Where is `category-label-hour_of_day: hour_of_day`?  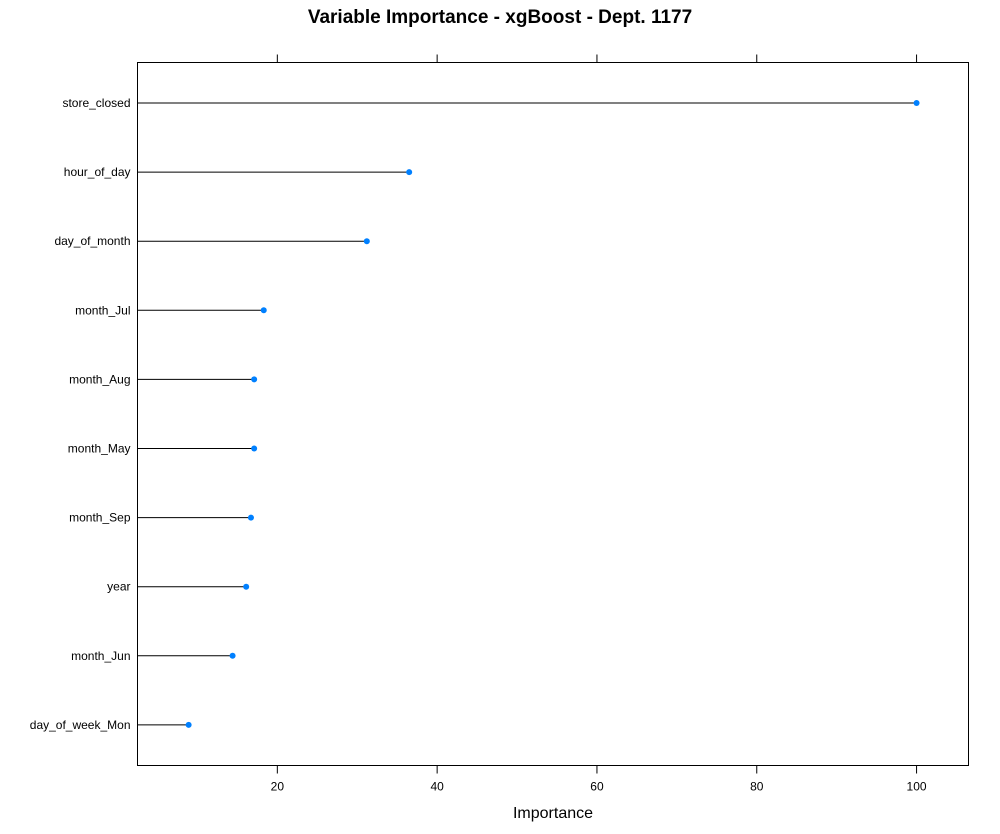 category-label-hour_of_day: hour_of_day is located at coordinates (97, 172).